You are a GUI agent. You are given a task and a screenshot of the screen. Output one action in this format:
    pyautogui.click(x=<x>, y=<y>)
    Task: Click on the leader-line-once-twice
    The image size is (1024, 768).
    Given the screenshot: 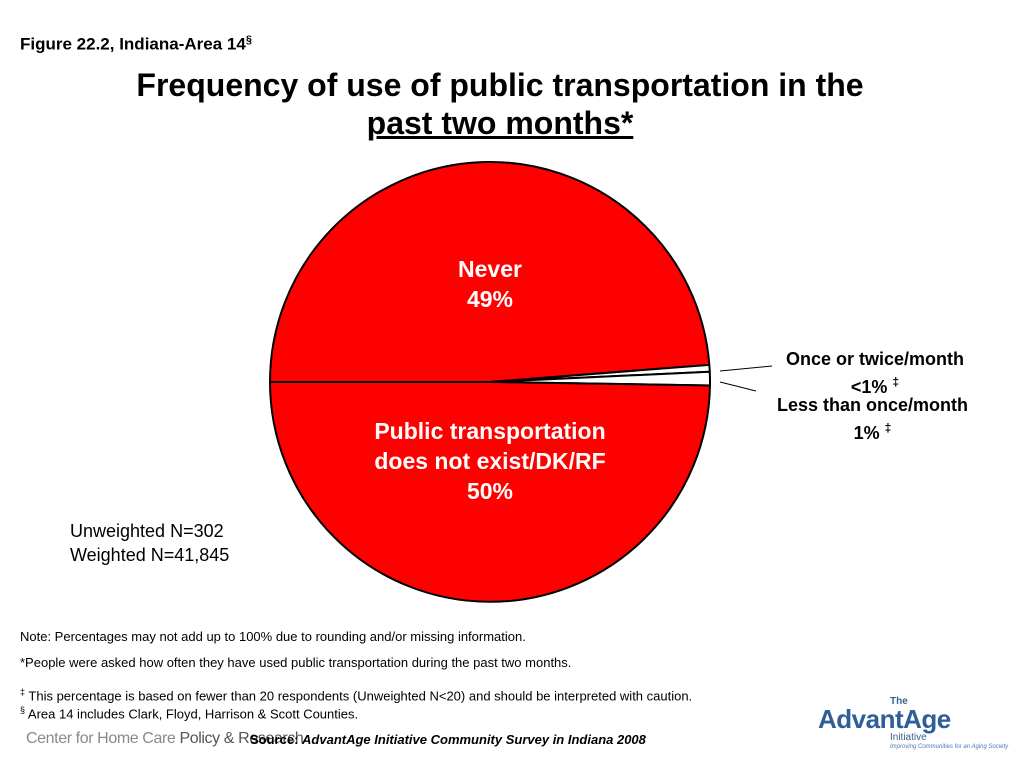 What is the action you would take?
    pyautogui.click(x=746, y=368)
    